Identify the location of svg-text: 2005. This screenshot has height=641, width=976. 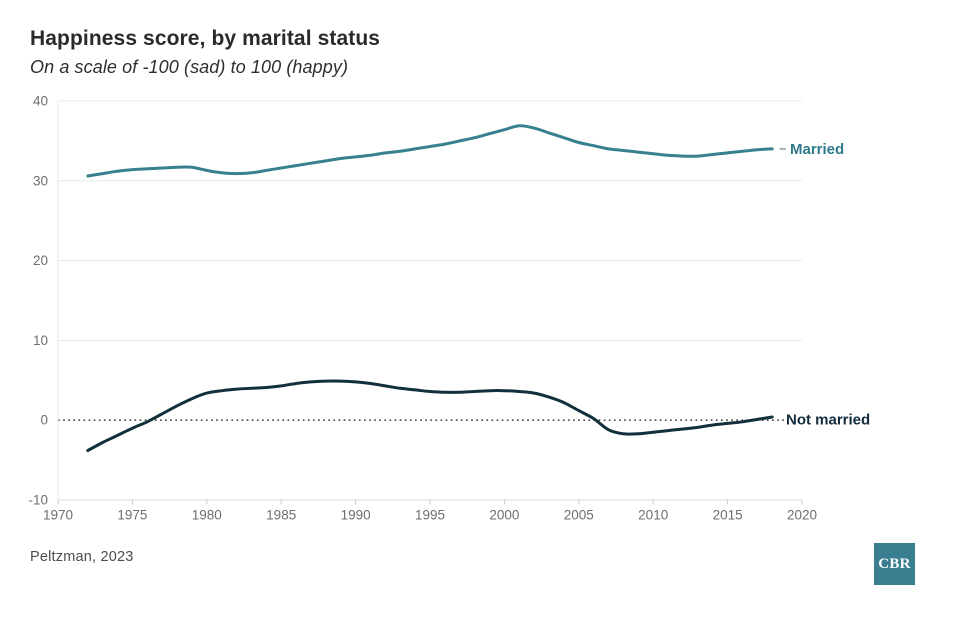
(579, 515).